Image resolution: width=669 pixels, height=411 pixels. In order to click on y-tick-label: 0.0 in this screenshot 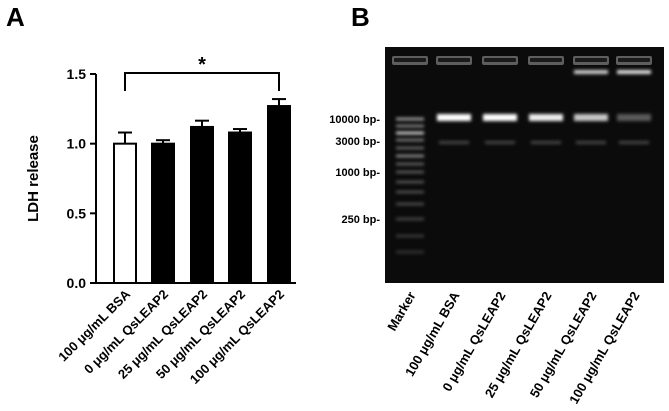, I will do `click(77, 283)`.